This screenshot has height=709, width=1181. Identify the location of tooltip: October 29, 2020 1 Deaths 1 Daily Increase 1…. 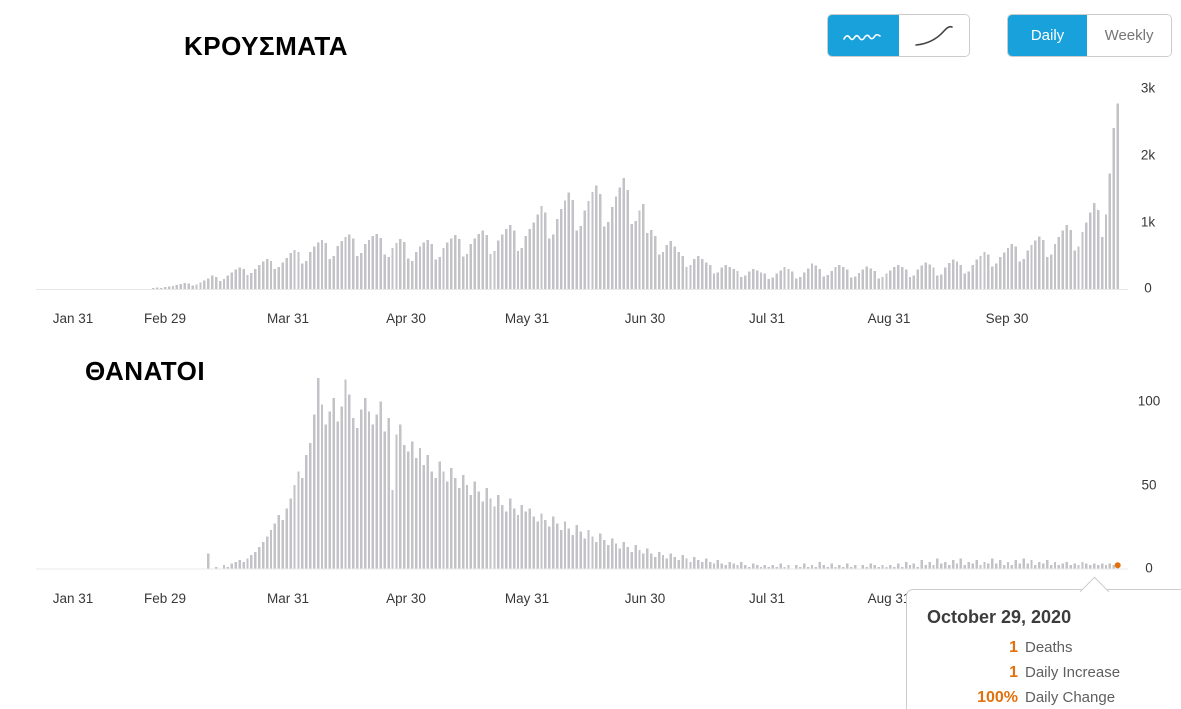
(1043, 642).